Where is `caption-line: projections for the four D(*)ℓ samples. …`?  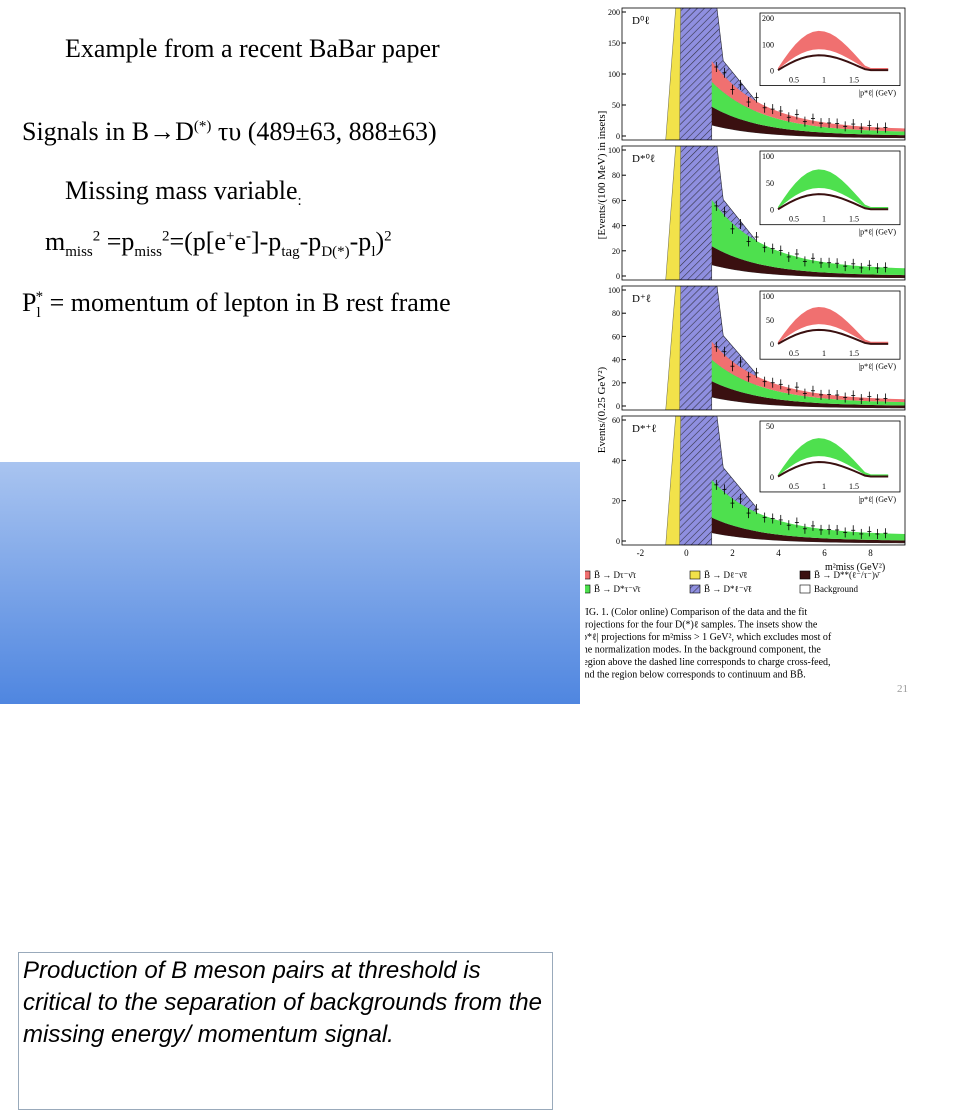 caption-line: projections for the four D(*)ℓ samples. … is located at coordinates (701, 625).